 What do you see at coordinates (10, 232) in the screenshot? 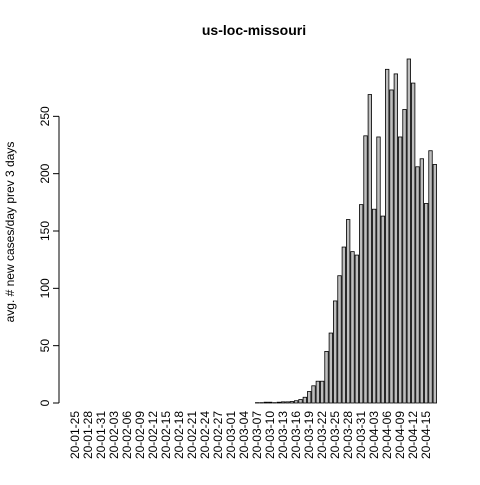
I see `y-axis-label: avg. # new cases/day prev 3 days` at bounding box center [10, 232].